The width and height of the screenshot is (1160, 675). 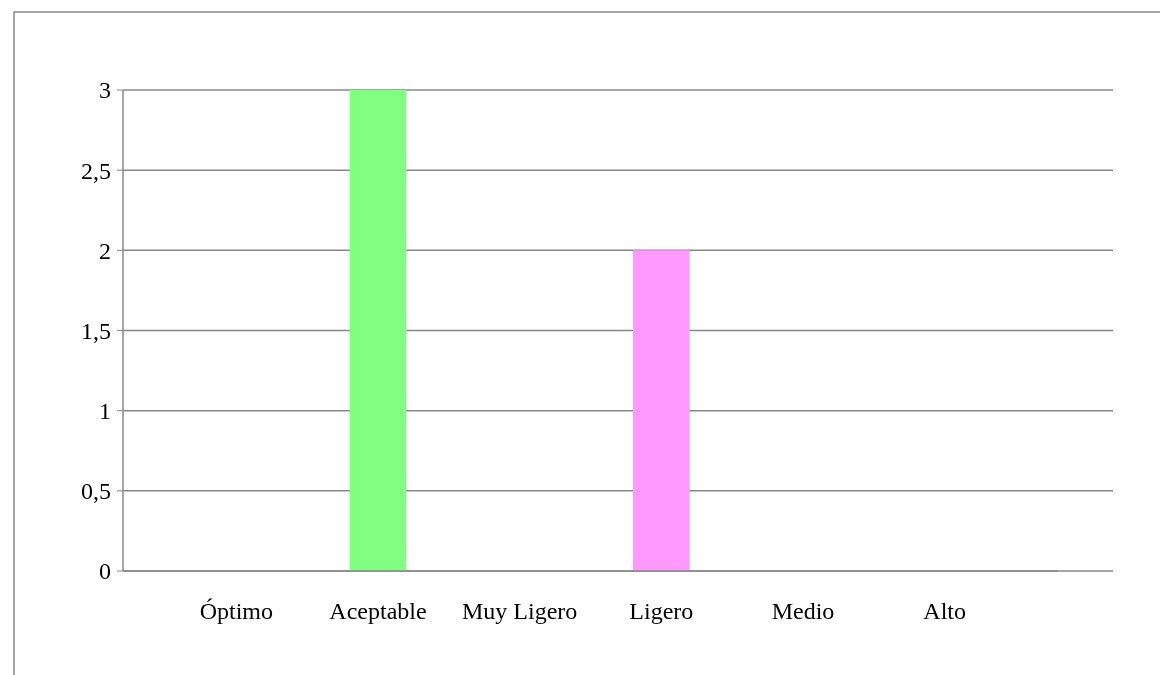 What do you see at coordinates (803, 611) in the screenshot?
I see `x-tick-label: Medio` at bounding box center [803, 611].